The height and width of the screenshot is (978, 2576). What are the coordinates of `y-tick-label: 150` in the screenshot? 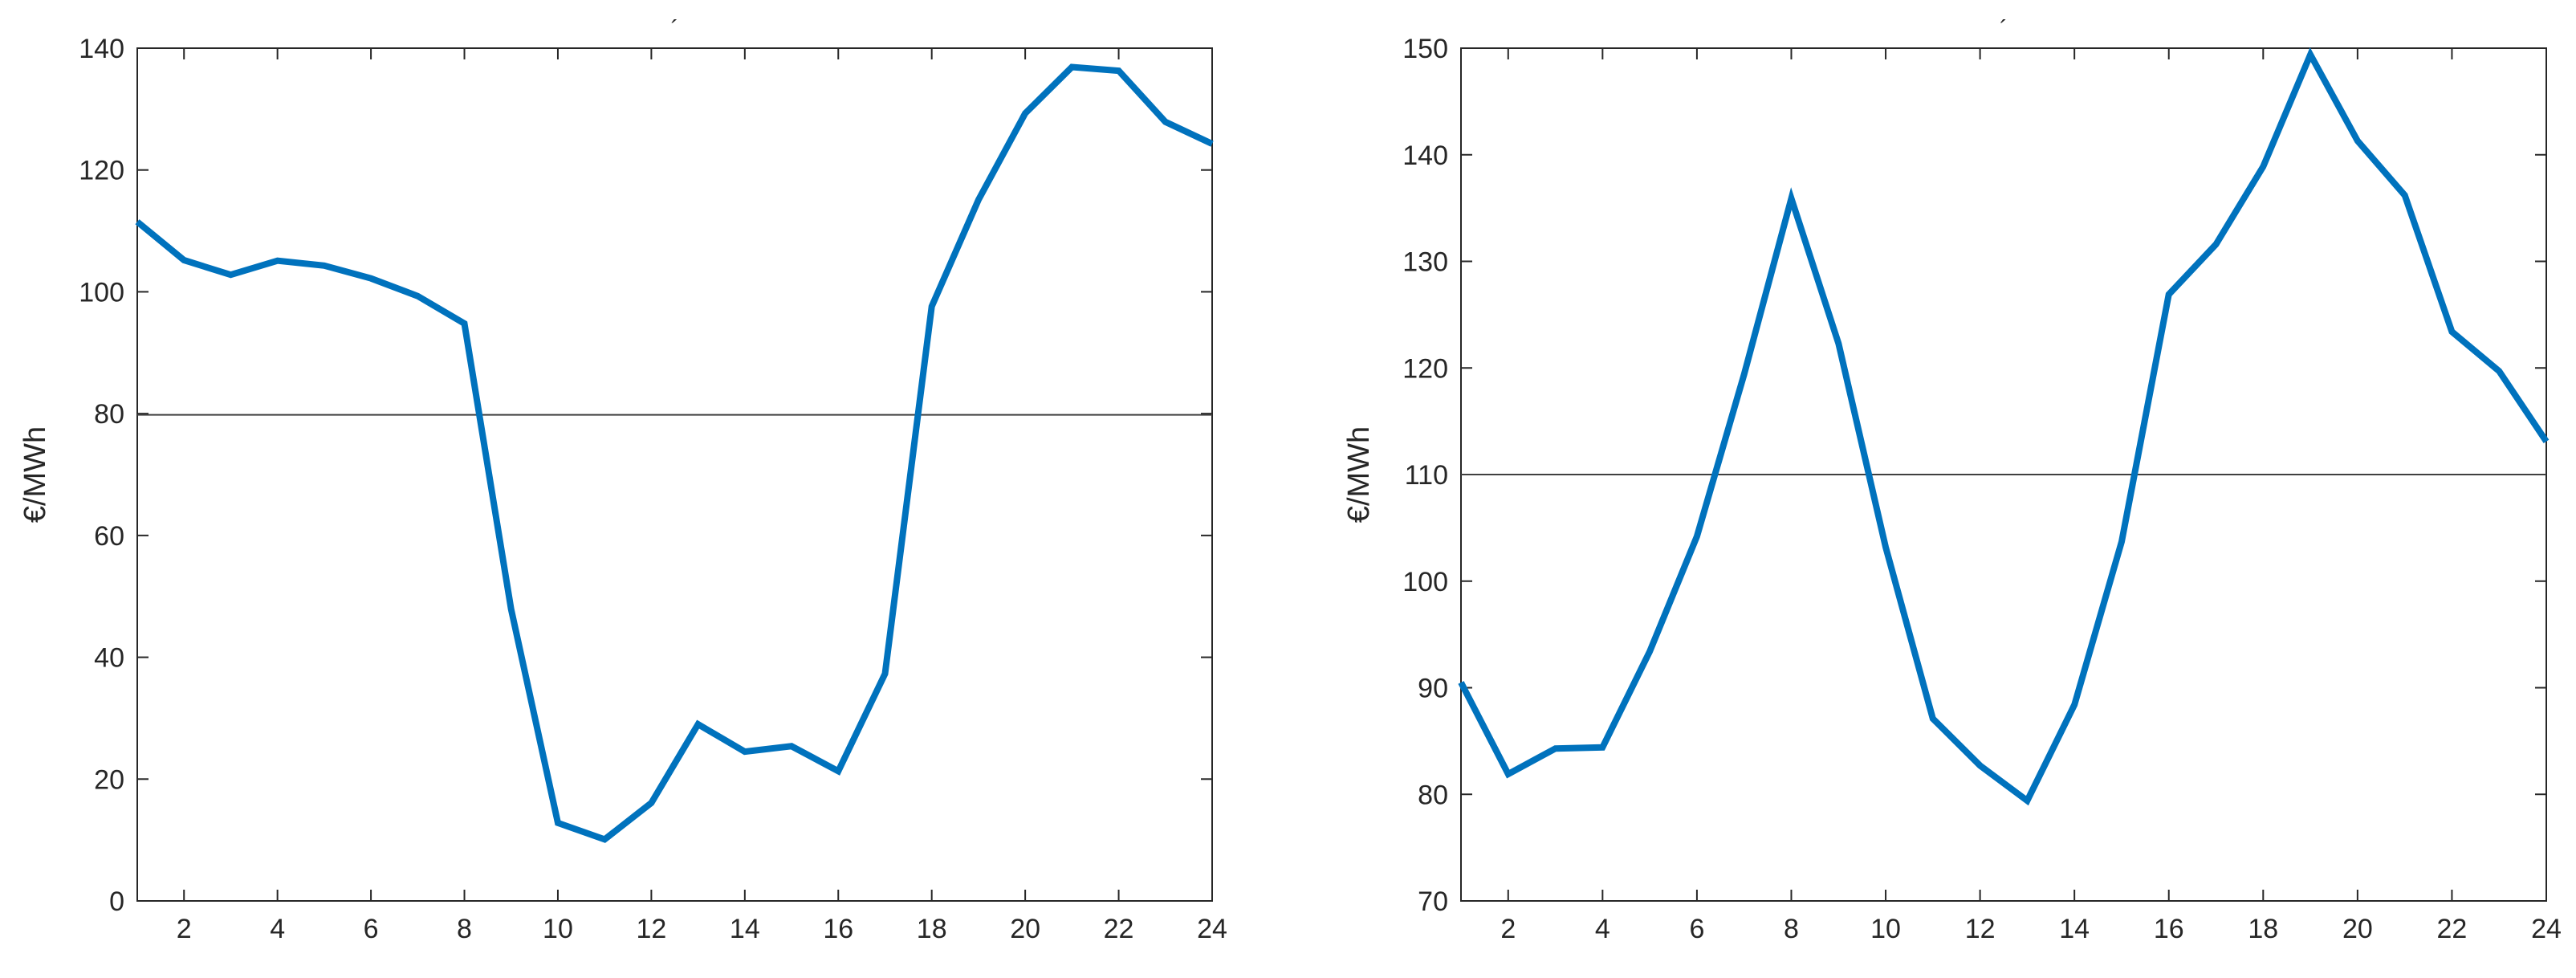 It's located at (1425, 49).